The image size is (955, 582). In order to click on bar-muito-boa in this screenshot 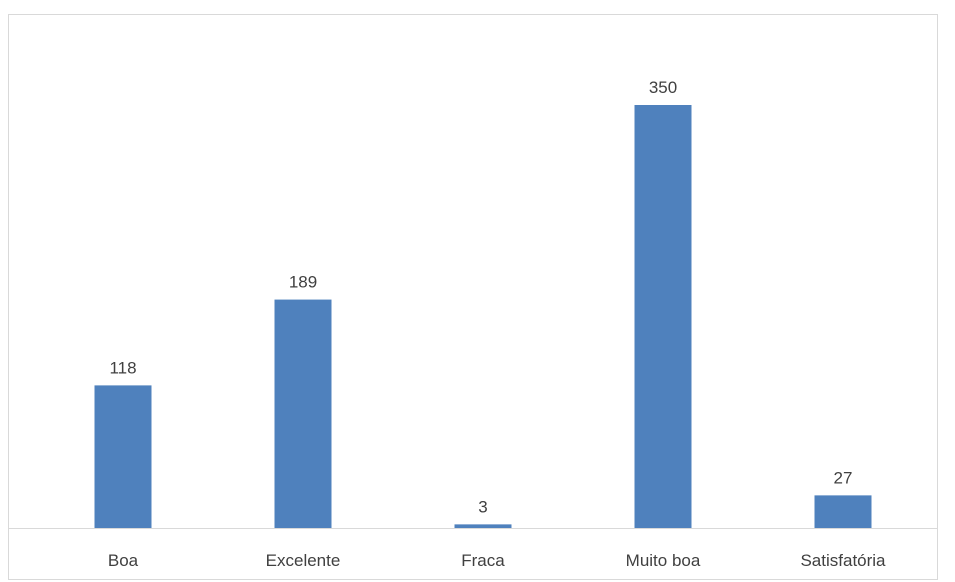, I will do `click(663, 316)`.